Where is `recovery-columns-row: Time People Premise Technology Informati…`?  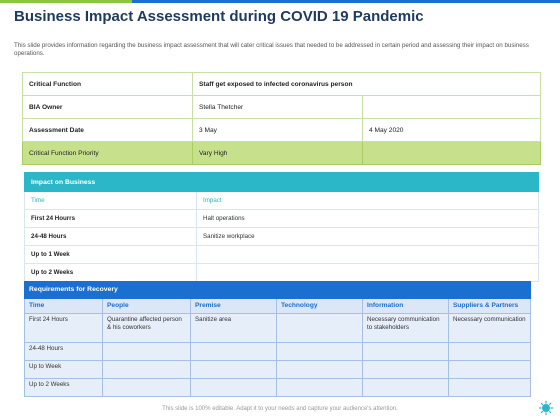 recovery-columns-row: Time People Premise Technology Informati… is located at coordinates (277, 306).